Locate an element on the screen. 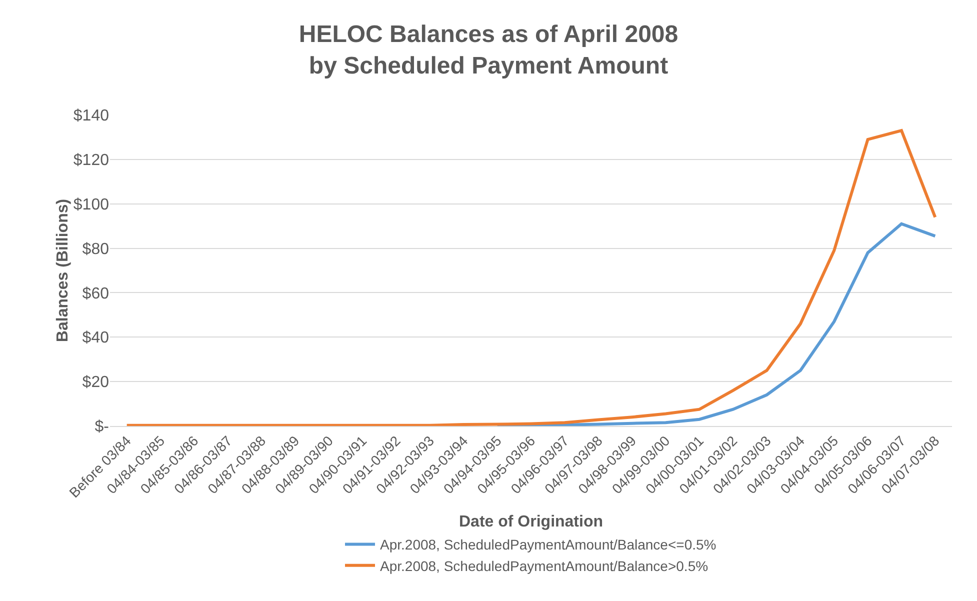 The width and height of the screenshot is (977, 601). y-tick-label: $120 is located at coordinates (91, 161).